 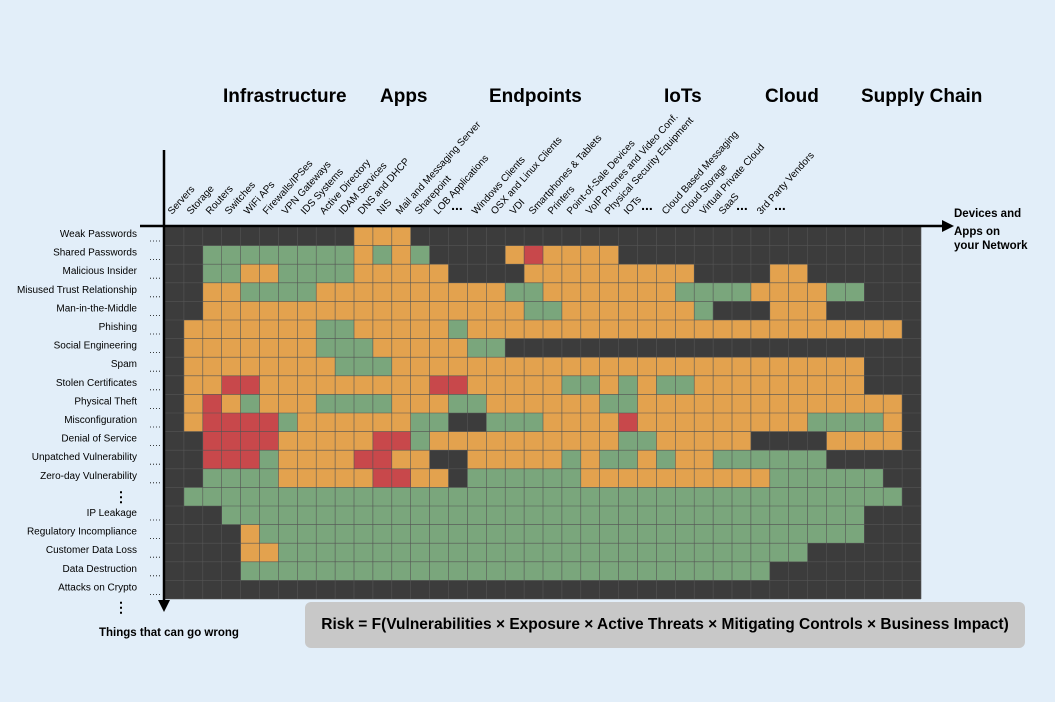 I want to click on category-cloud: Cloud, so click(x=792, y=96).